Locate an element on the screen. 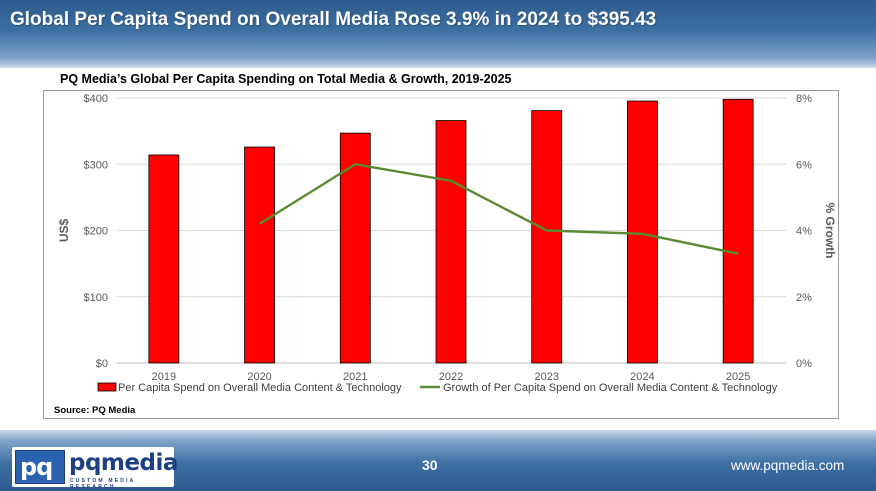 Image resolution: width=876 pixels, height=491 pixels. y2-tick-label: 4% is located at coordinates (804, 232).